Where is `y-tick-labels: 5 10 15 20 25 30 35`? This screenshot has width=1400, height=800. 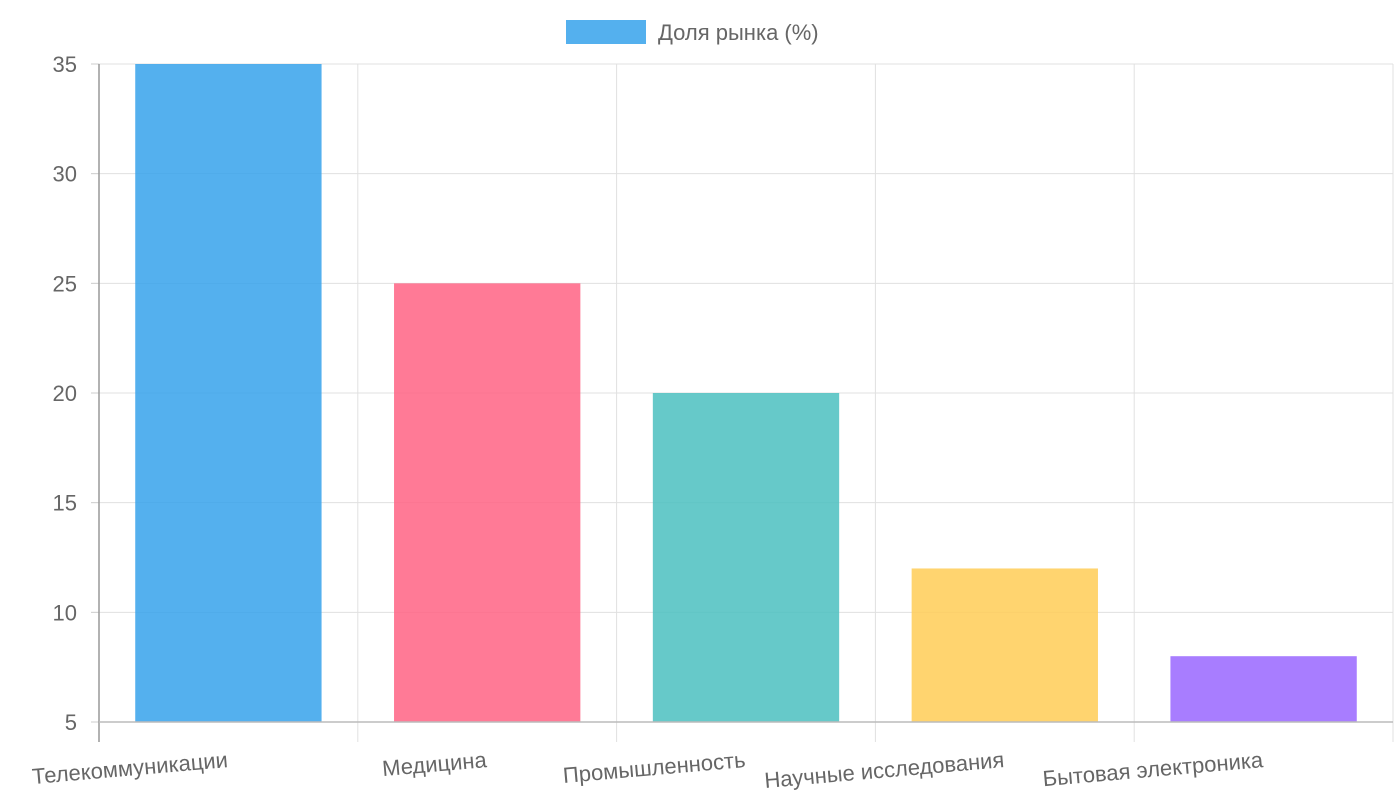 y-tick-labels: 5 10 15 20 25 30 35 is located at coordinates (65, 393).